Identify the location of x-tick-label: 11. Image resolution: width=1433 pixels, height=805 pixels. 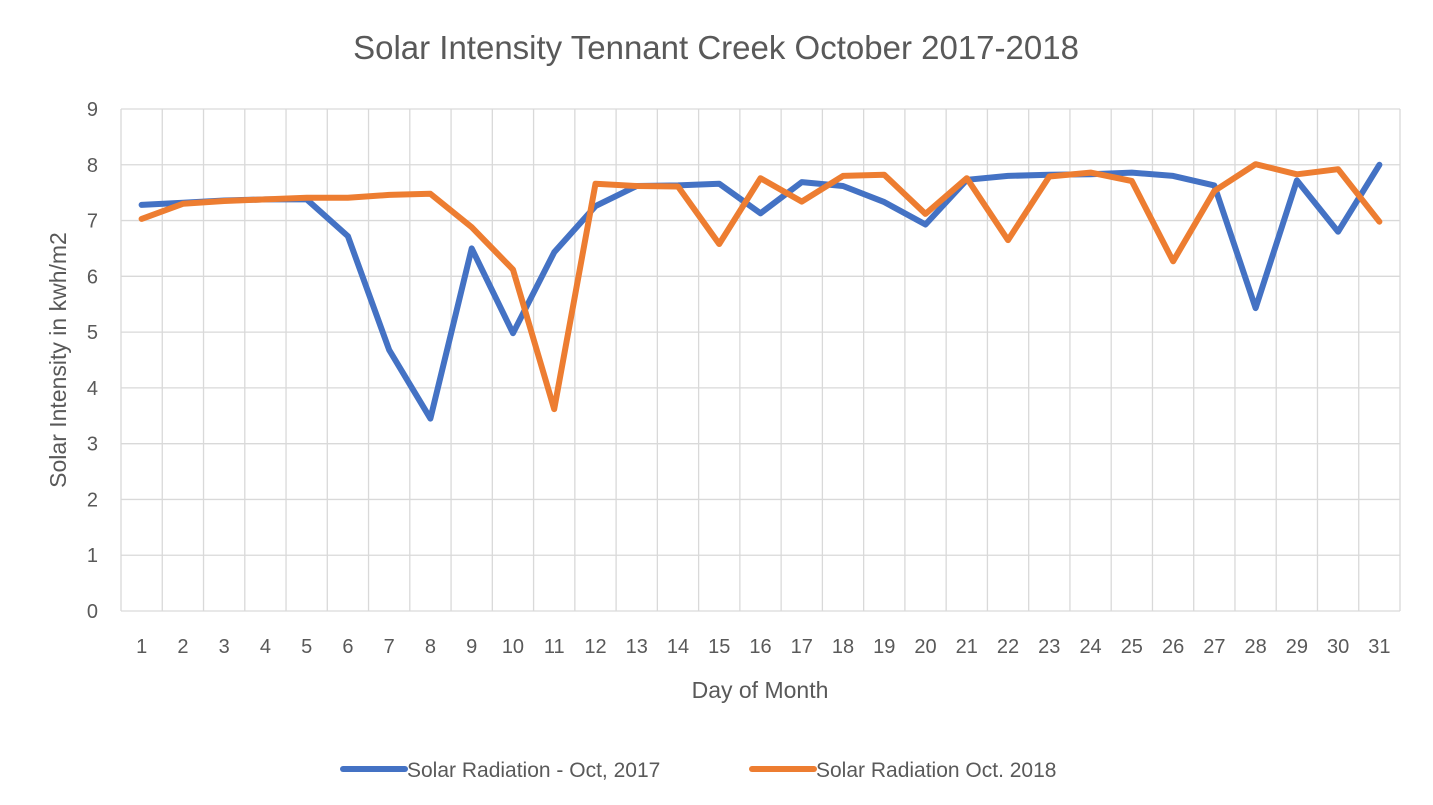
(554, 647).